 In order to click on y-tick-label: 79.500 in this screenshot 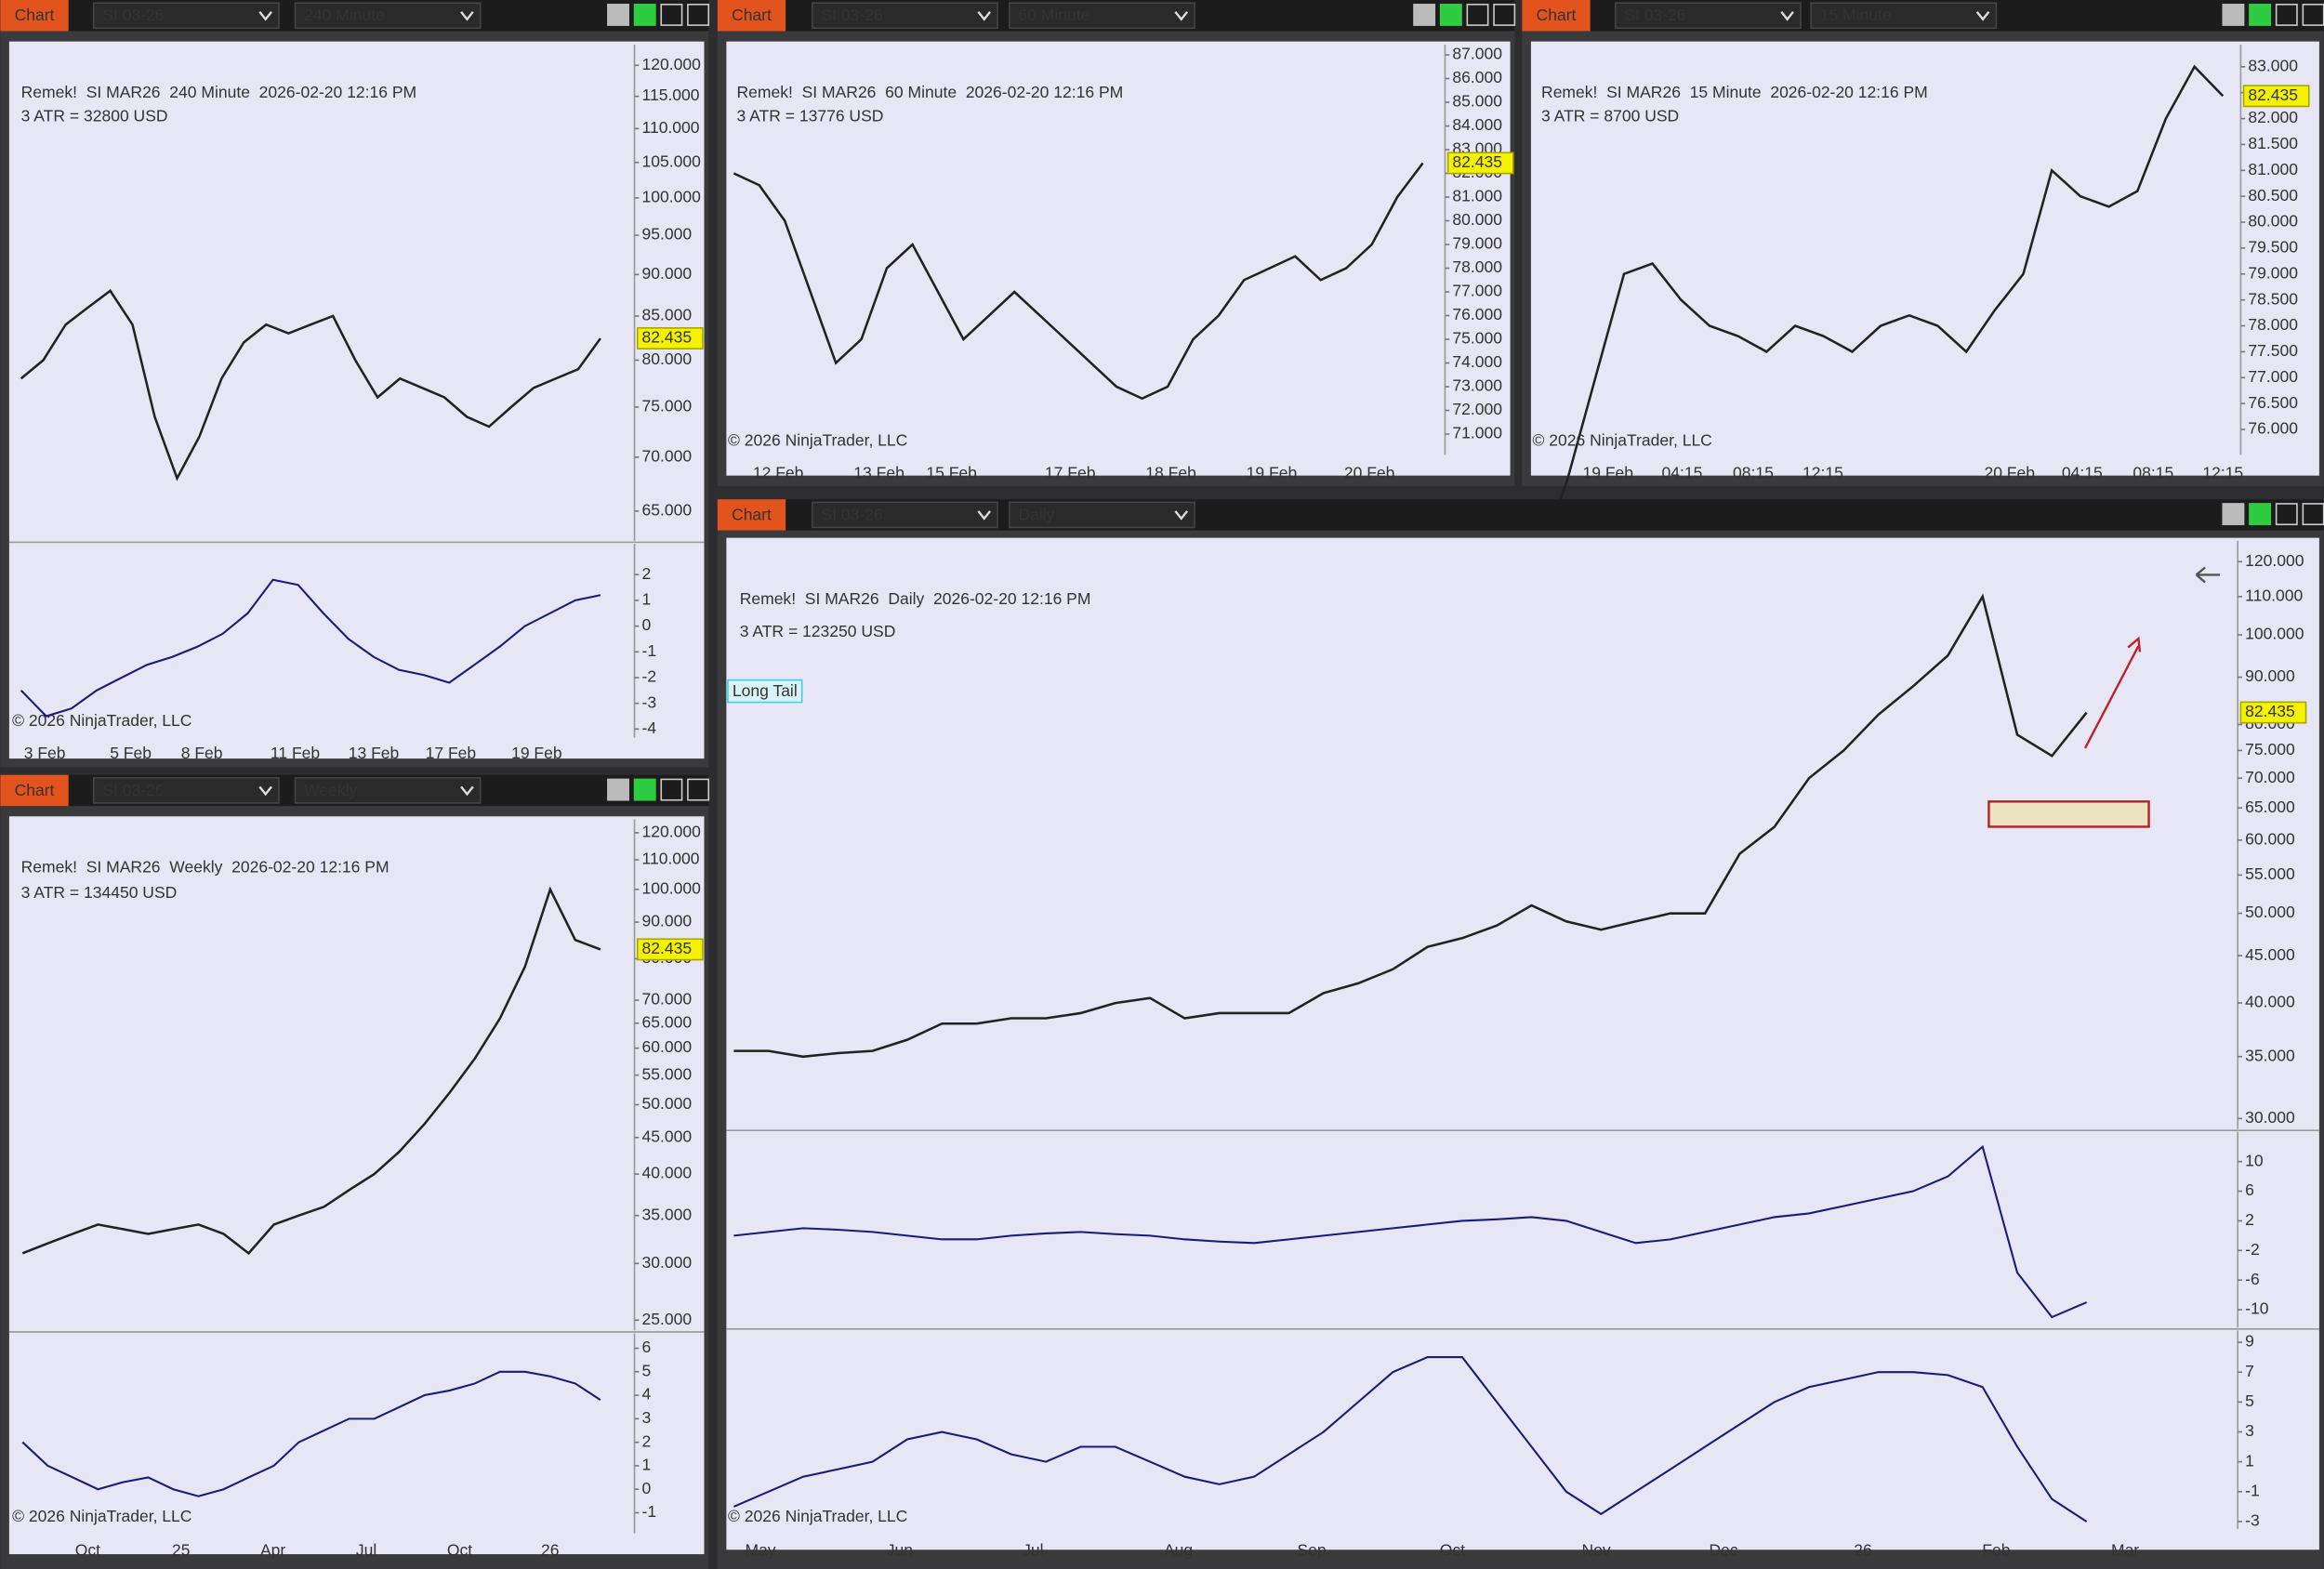, I will do `click(2273, 247)`.